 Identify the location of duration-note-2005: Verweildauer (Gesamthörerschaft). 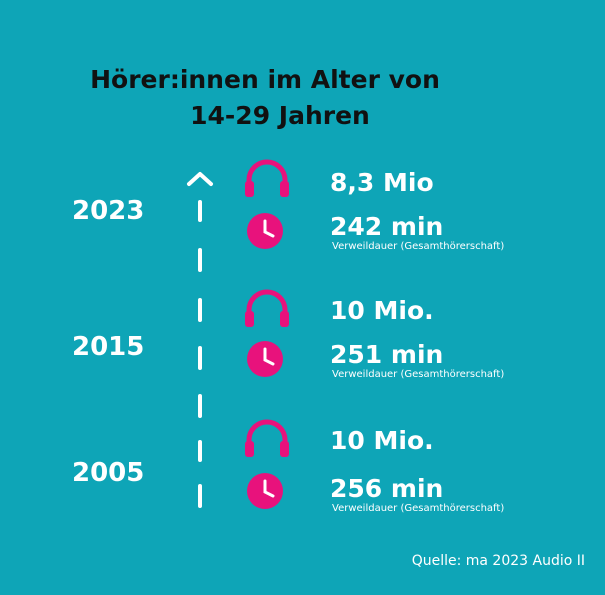
(418, 508).